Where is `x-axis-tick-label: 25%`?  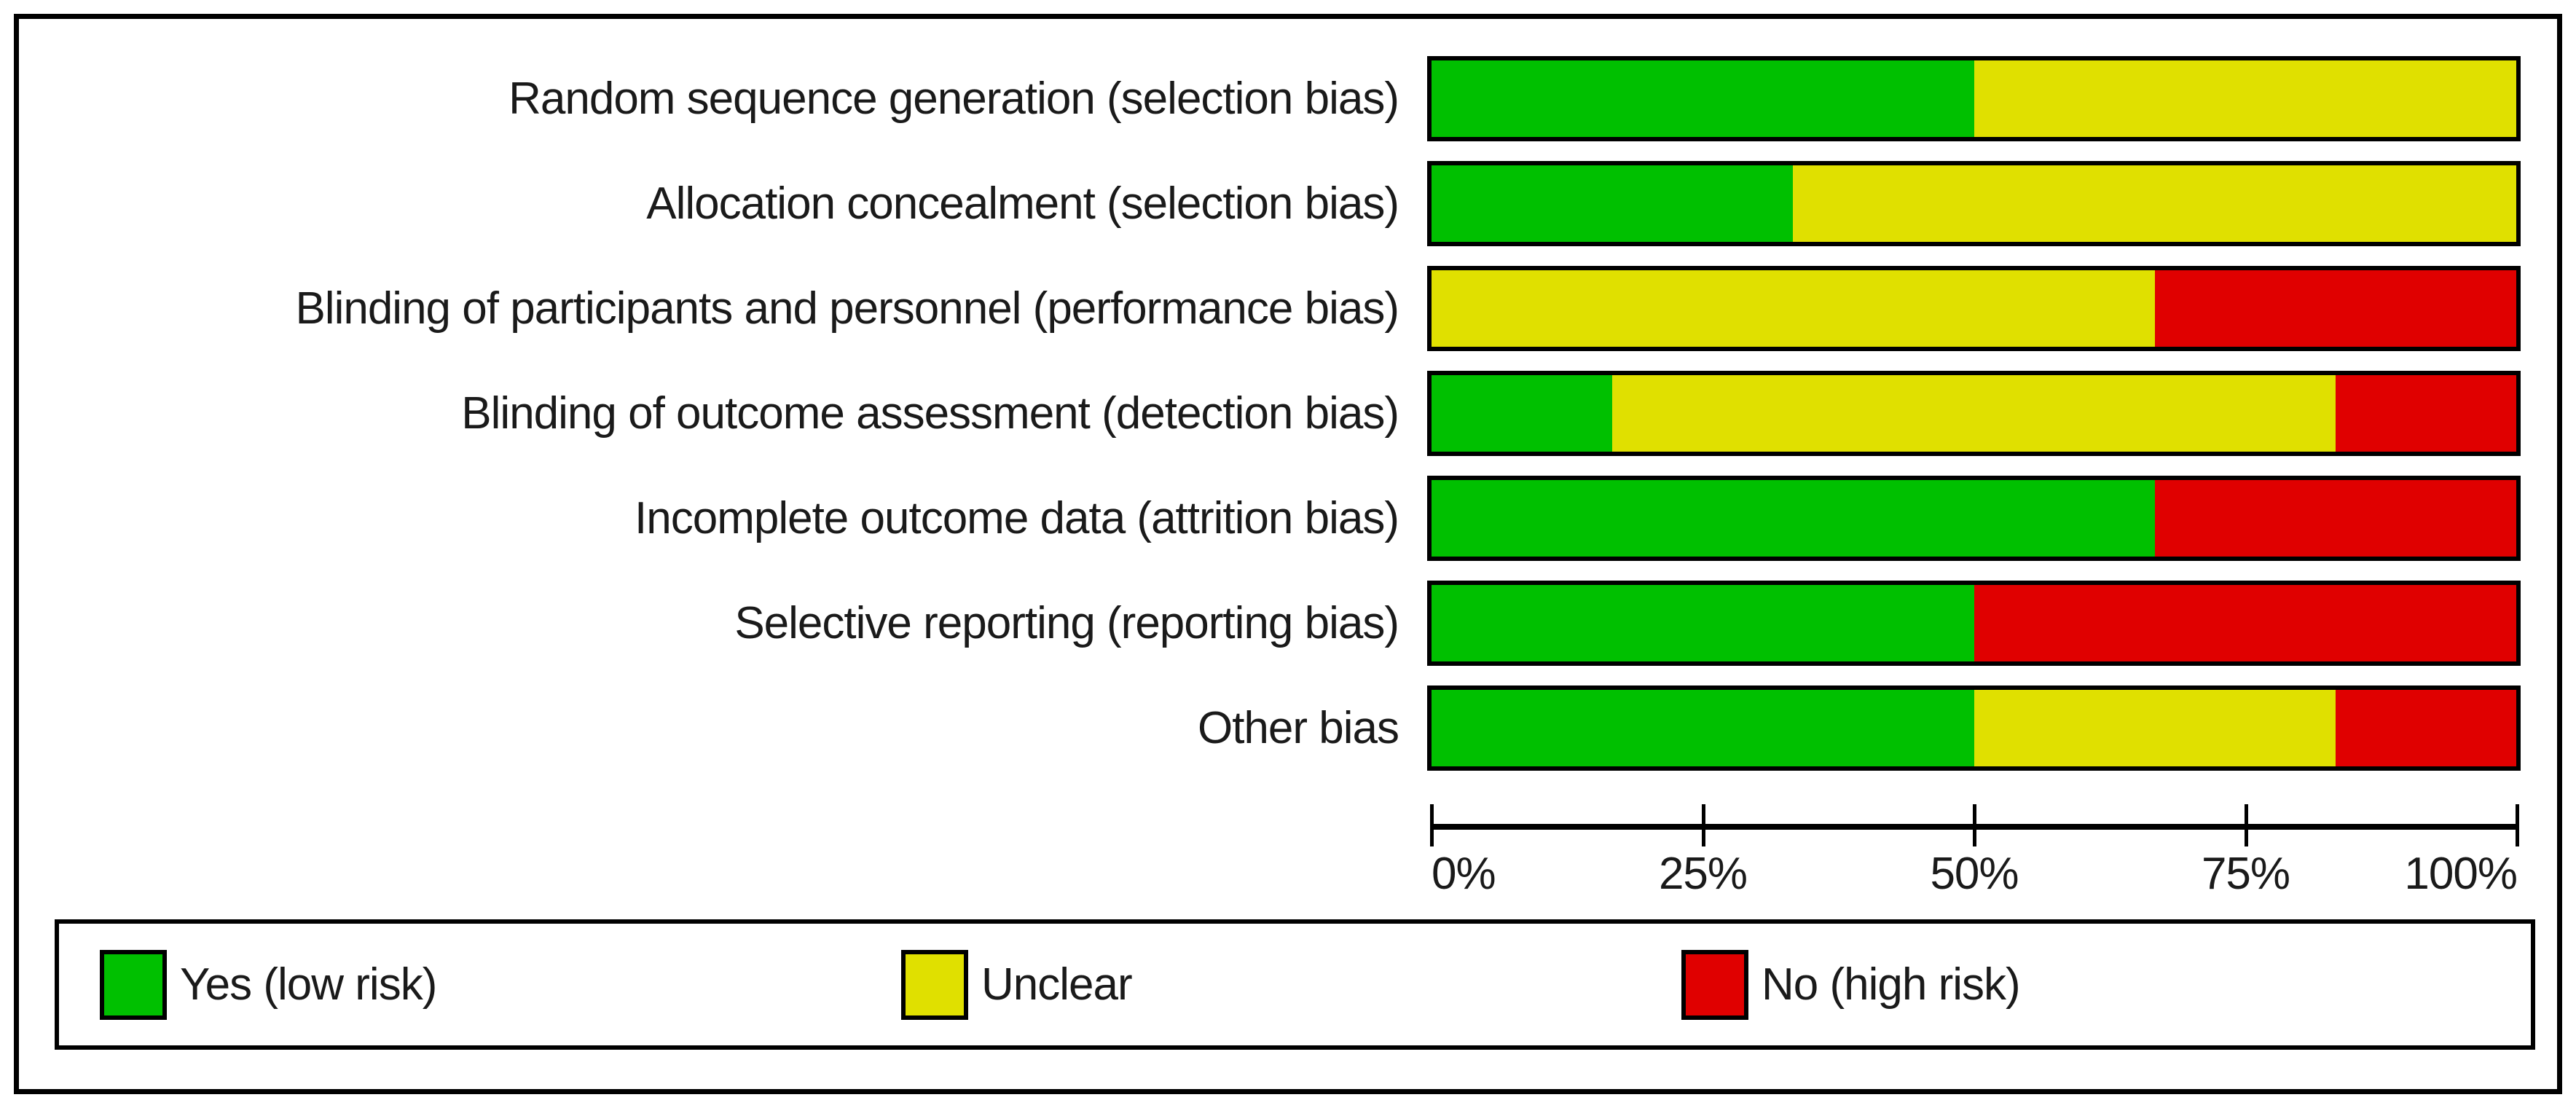 x-axis-tick-label: 25% is located at coordinates (1703, 874).